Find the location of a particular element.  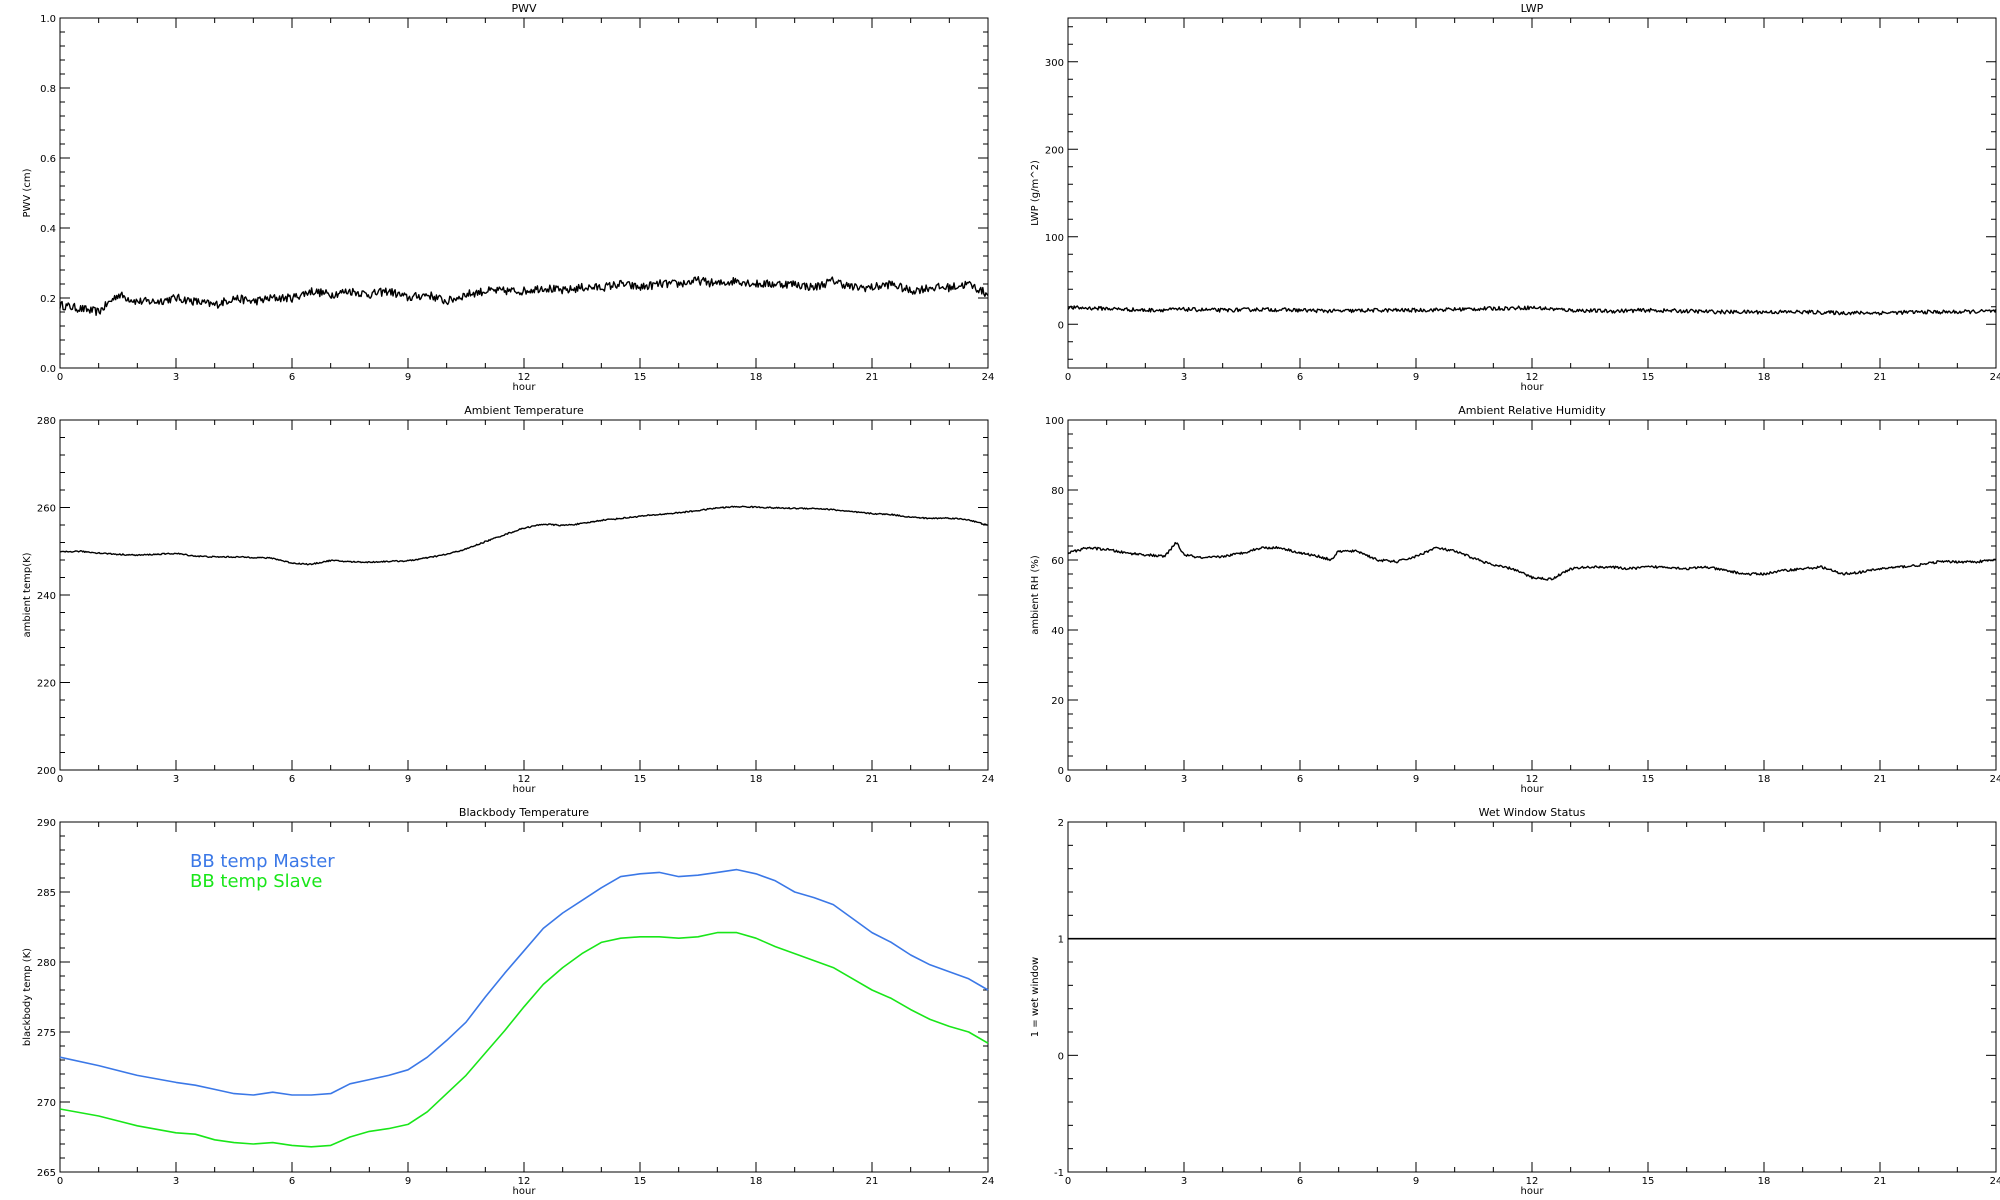

ambient-temperature-x-tick-label: 12 is located at coordinates (524, 779).